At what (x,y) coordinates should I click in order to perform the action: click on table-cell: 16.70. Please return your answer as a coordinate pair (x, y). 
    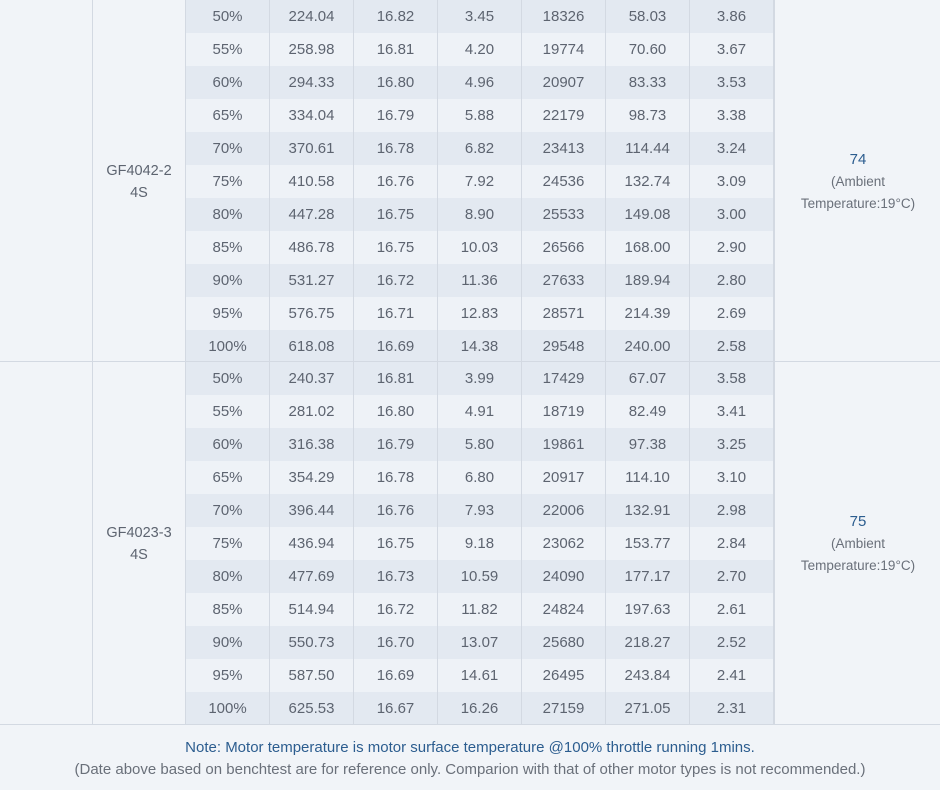
    Looking at the image, I should click on (396, 642).